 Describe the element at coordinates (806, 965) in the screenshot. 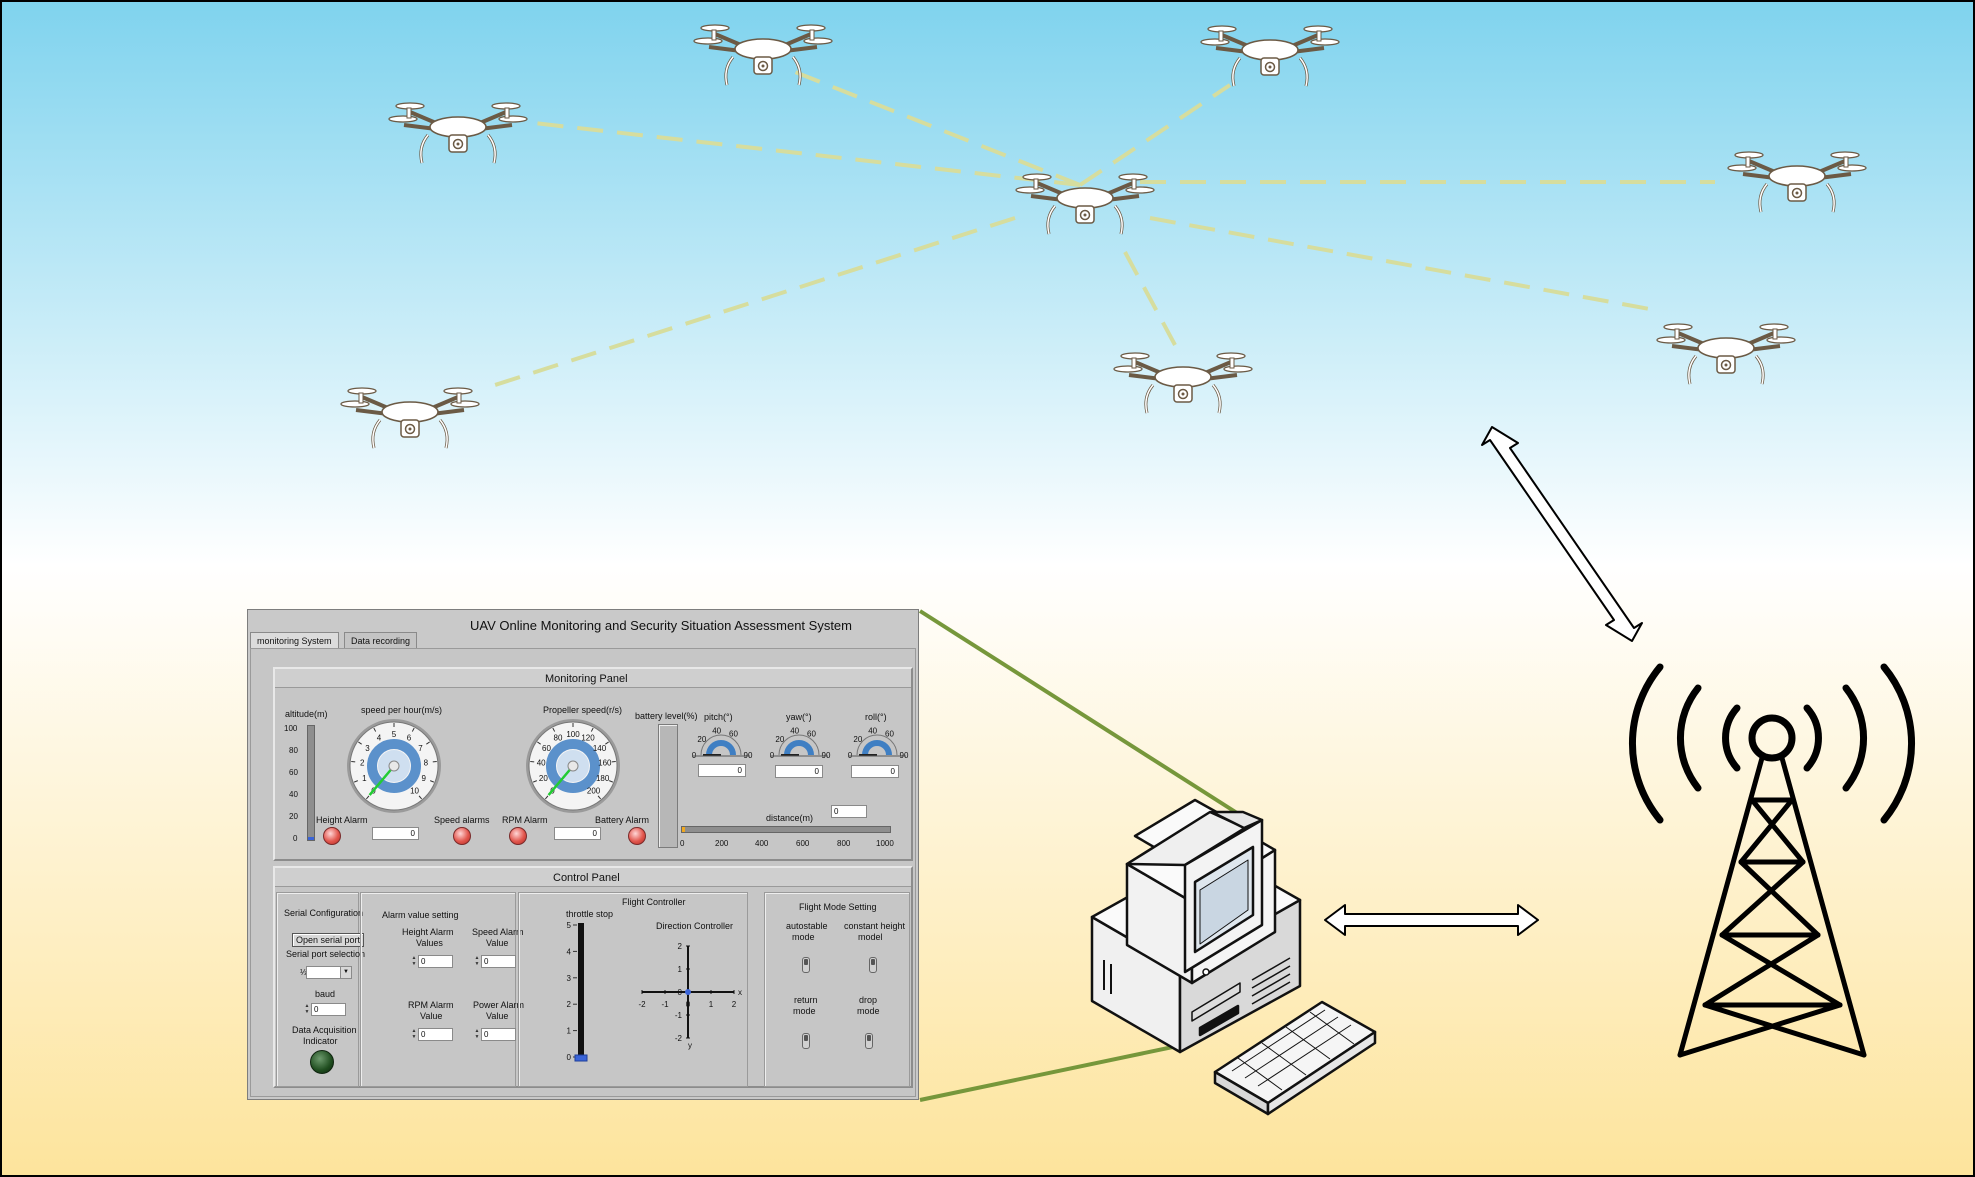

I see `autostable-toggle` at that location.